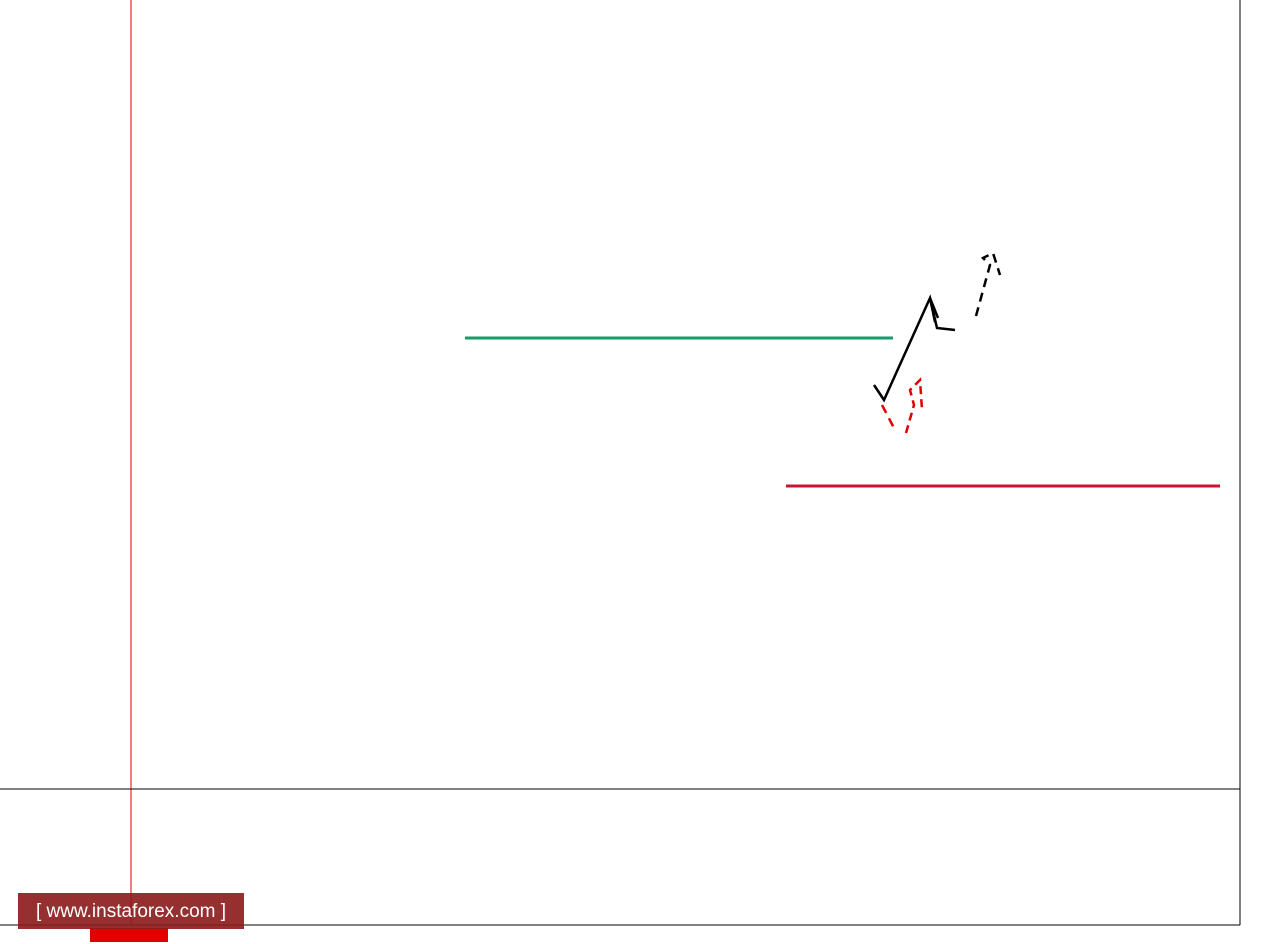 Image resolution: width=1284 pixels, height=944 pixels. What do you see at coordinates (934, 310) in the screenshot?
I see `forecast-arrowhead` at bounding box center [934, 310].